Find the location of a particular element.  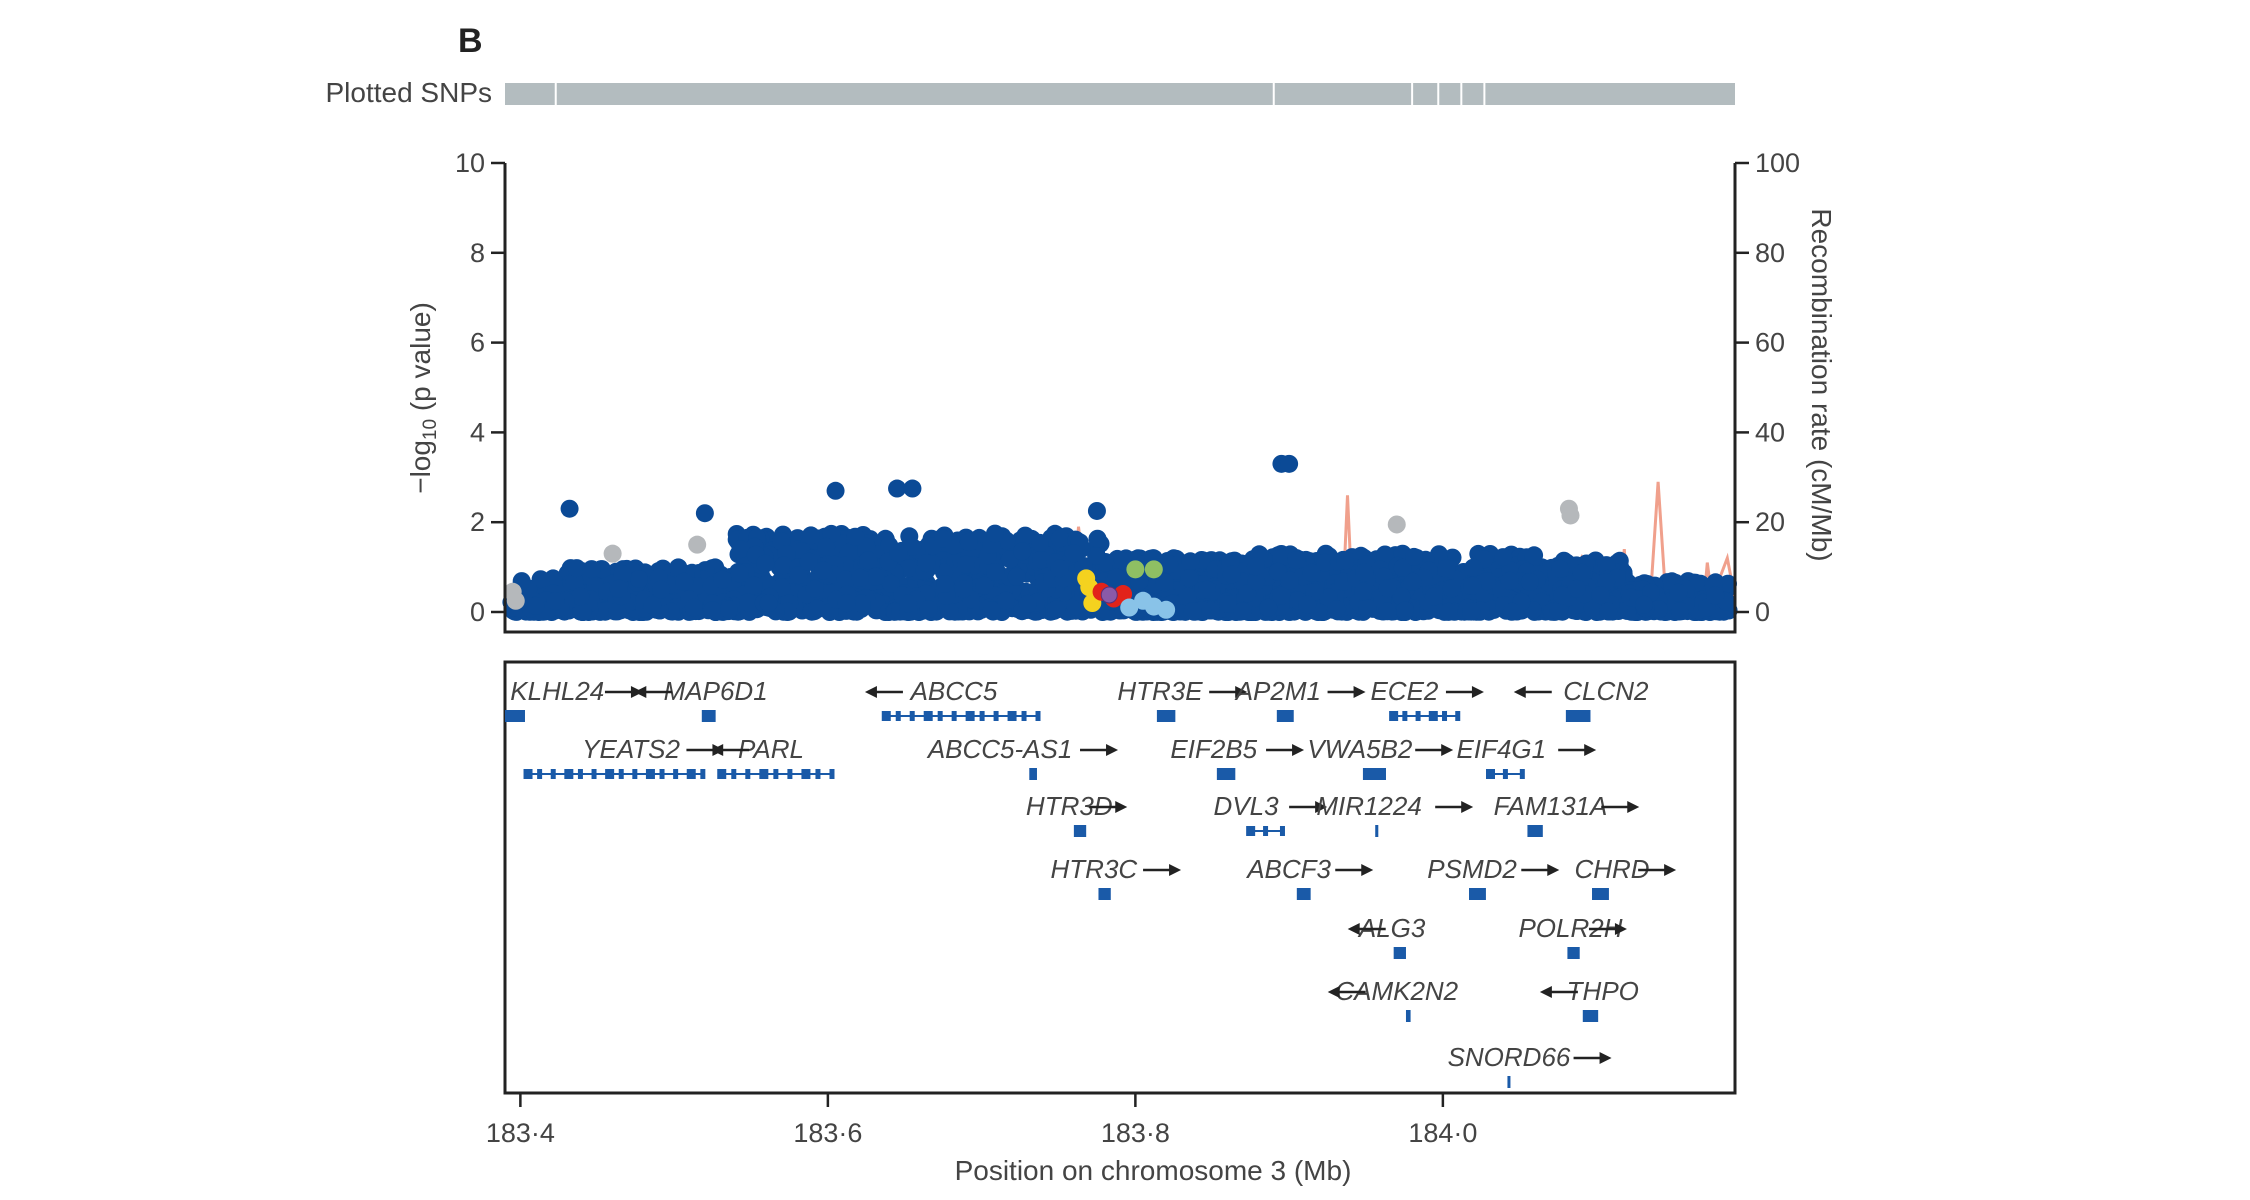

gene-label: VWA5B2 is located at coordinates (1360, 749).